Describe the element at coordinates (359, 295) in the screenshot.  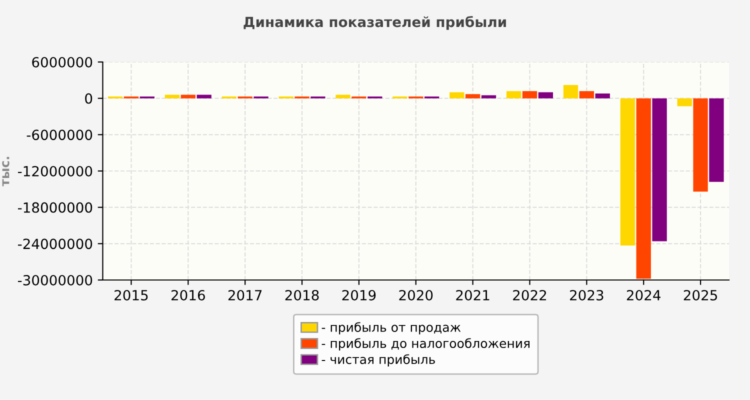
I see `x-tick-label: 2019` at that location.